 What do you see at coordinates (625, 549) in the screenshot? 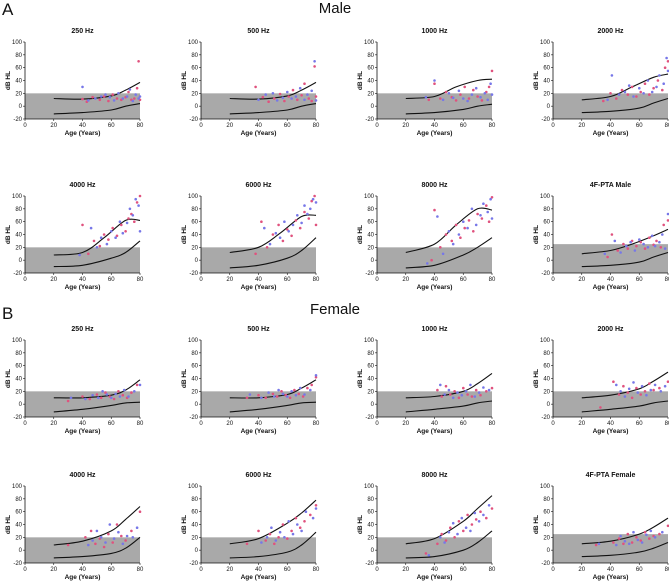
I see `lower-percentile-curve` at bounding box center [625, 549].